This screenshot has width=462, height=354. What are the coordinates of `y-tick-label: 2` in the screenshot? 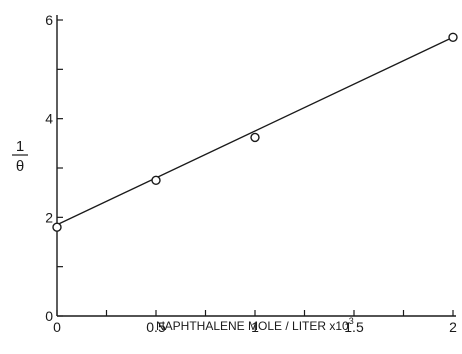 It's located at (49, 217).